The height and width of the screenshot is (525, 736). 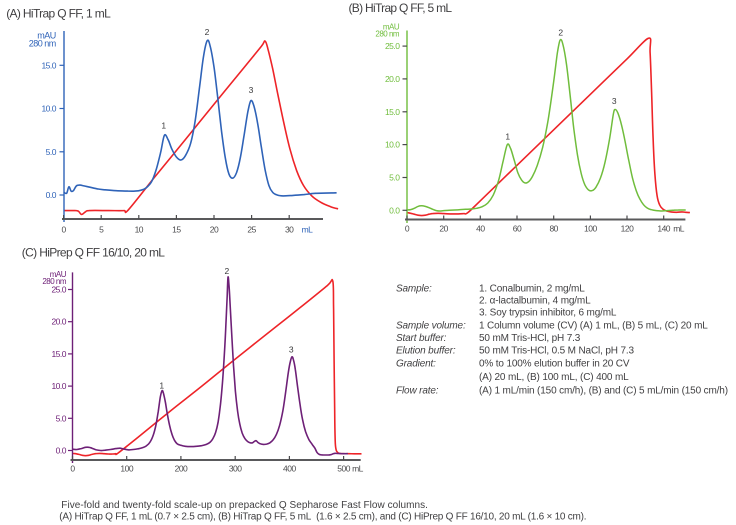 What do you see at coordinates (416, 363) in the screenshot?
I see `svg-text: Gradient:` at bounding box center [416, 363].